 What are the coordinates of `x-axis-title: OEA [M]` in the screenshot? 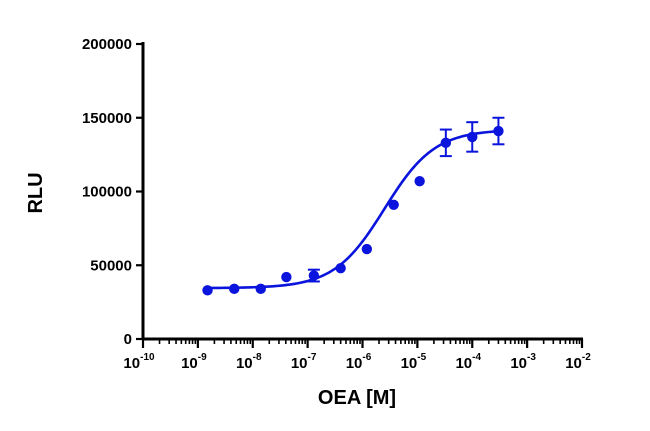 It's located at (357, 398).